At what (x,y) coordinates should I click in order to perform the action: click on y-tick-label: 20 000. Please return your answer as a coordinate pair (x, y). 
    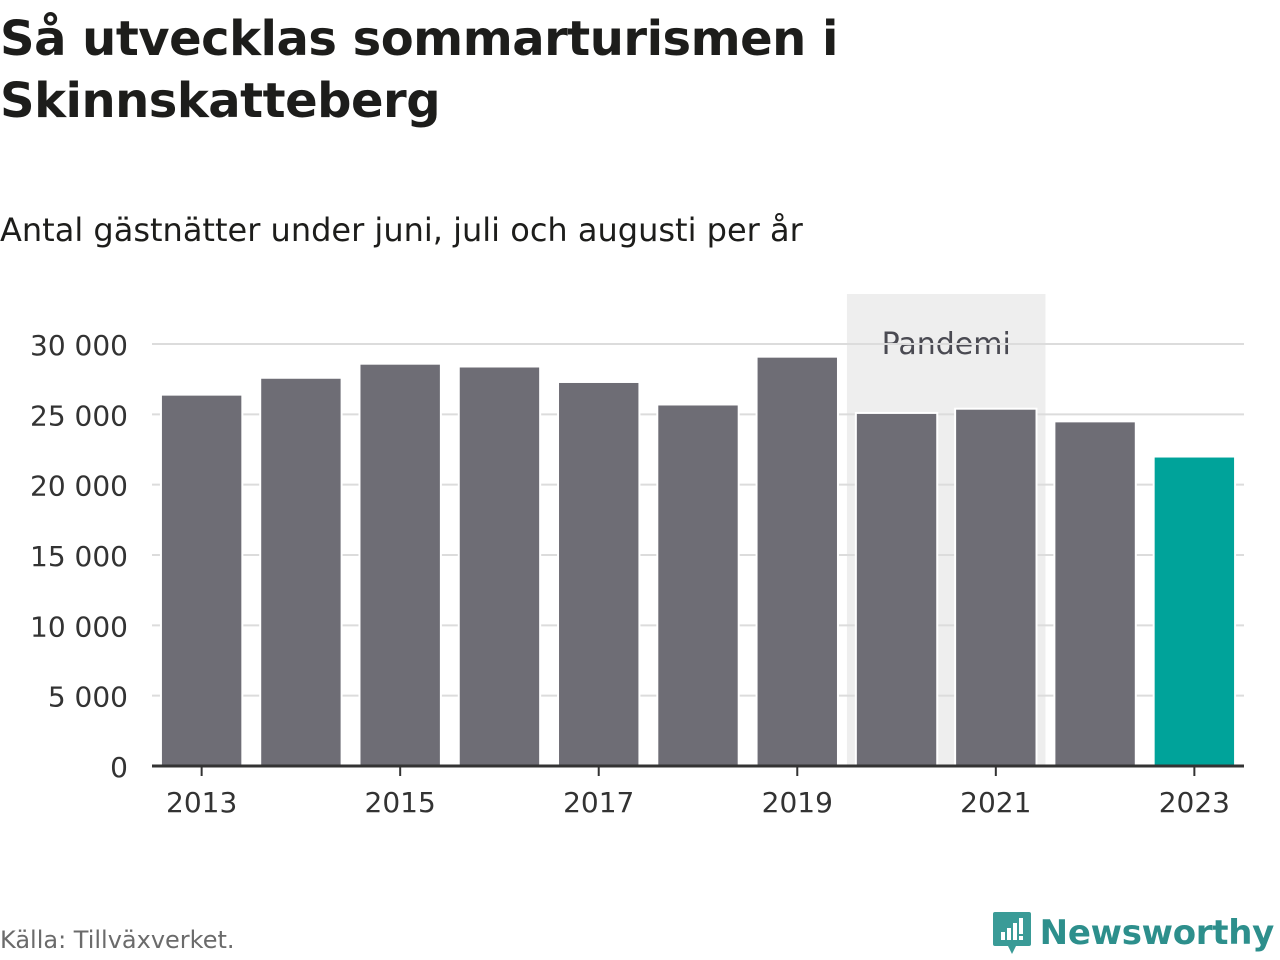
    Looking at the image, I should click on (79, 486).